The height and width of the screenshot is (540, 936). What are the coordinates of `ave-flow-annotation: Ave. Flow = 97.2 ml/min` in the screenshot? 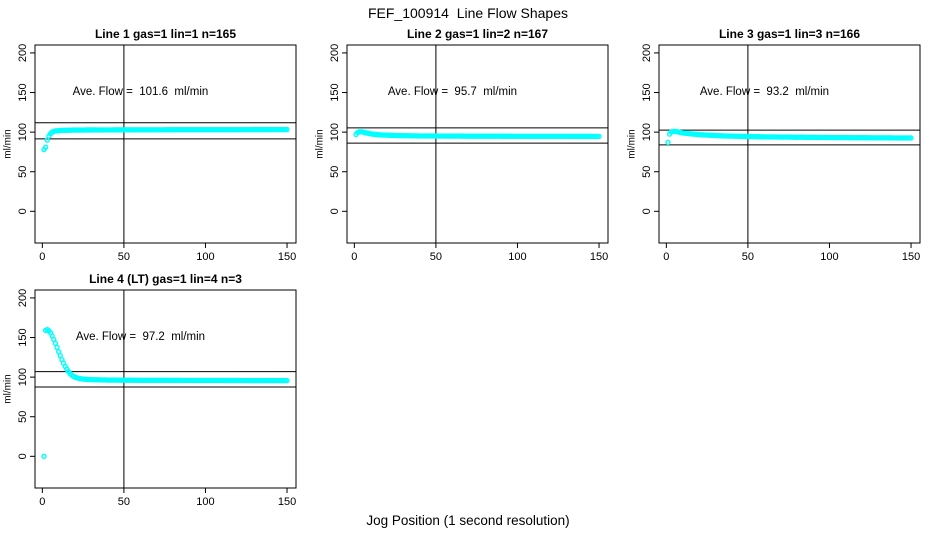 It's located at (140, 336).